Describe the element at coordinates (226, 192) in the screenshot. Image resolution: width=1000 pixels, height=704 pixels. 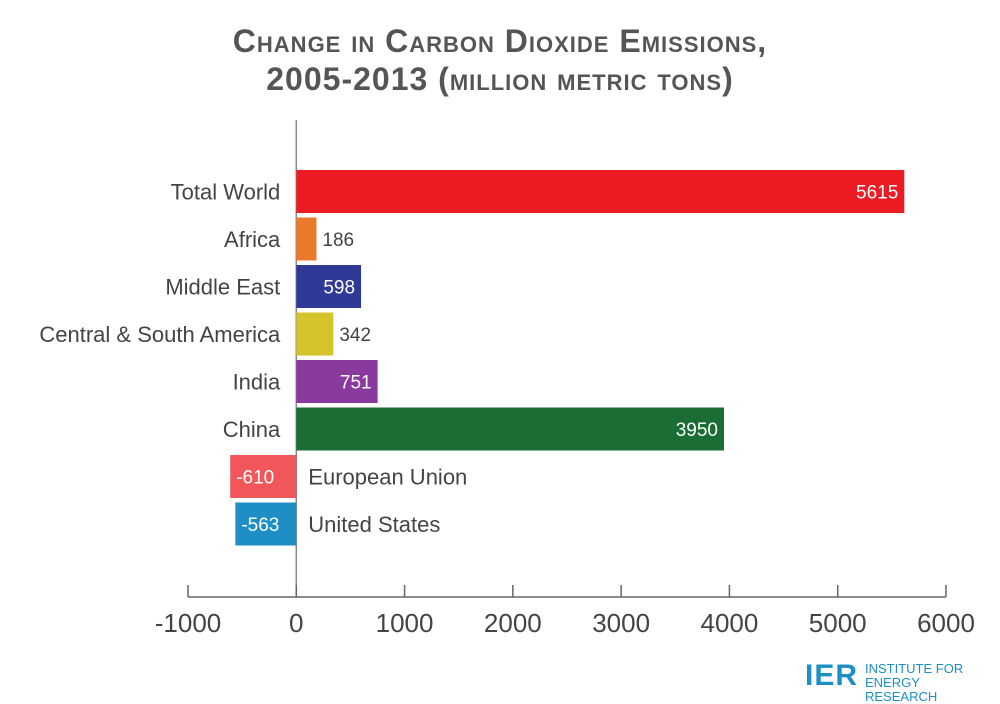
I see `category-label-0: Total World` at that location.